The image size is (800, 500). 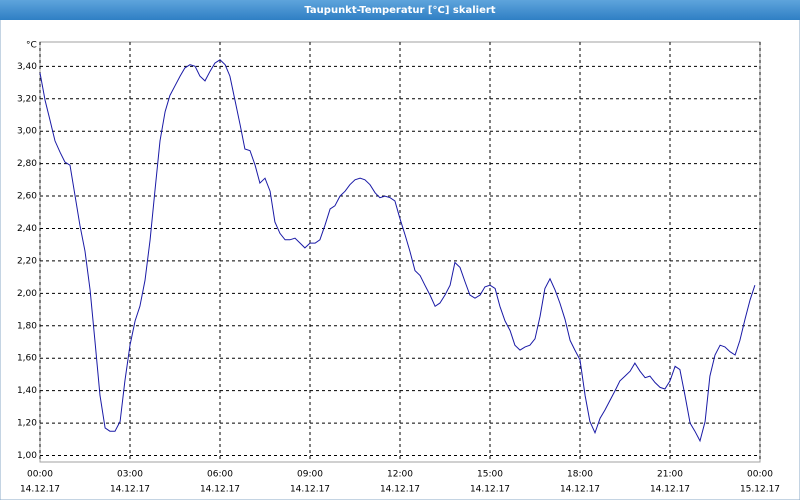 I want to click on y-tick-label: 1,80, so click(x=27, y=326).